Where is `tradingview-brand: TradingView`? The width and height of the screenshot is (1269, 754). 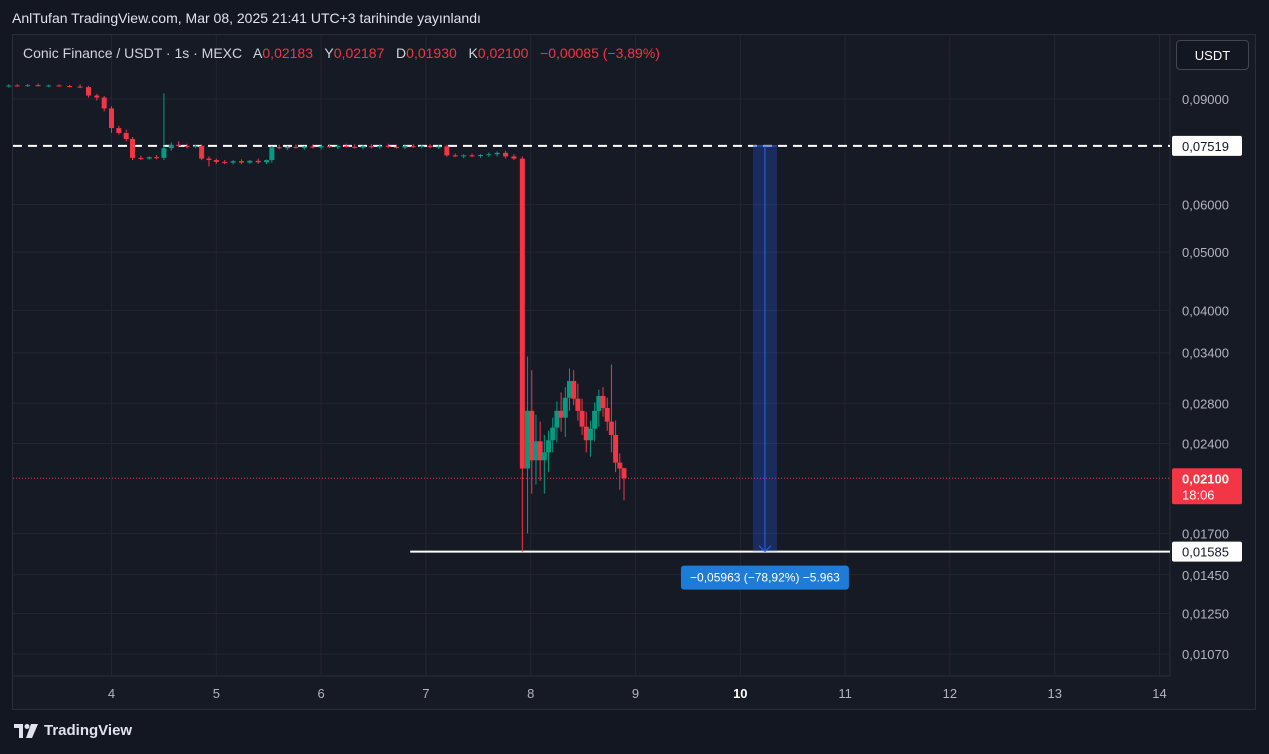
tradingview-brand: TradingView is located at coordinates (73, 730).